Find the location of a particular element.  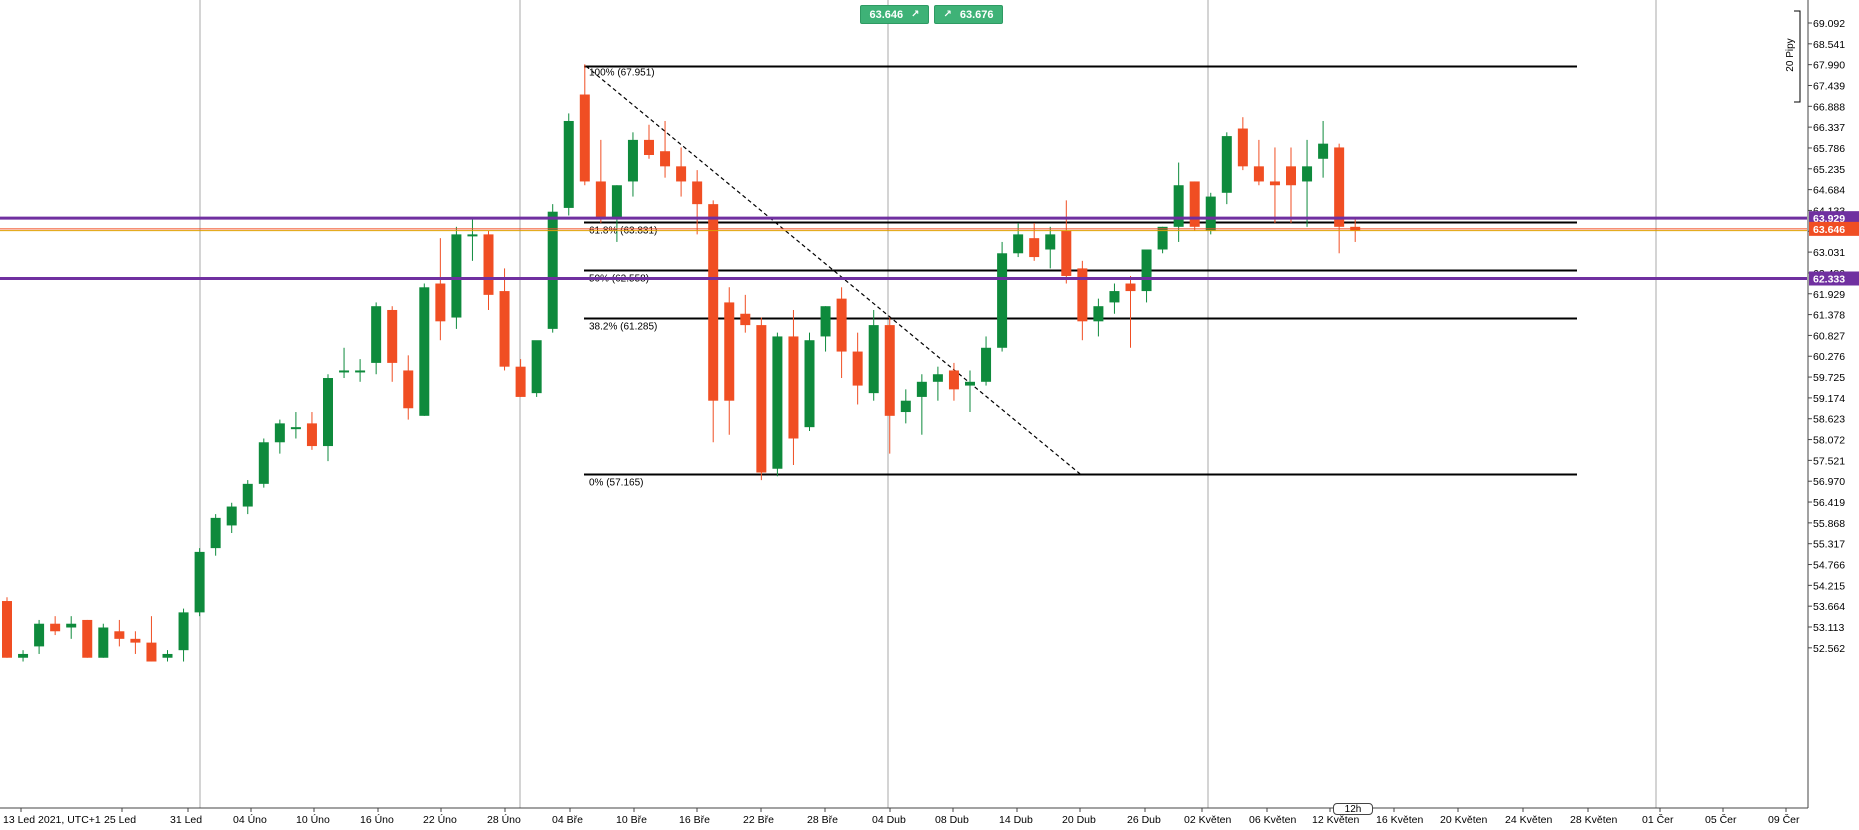

y-tick-label: 66.337 is located at coordinates (1829, 128).